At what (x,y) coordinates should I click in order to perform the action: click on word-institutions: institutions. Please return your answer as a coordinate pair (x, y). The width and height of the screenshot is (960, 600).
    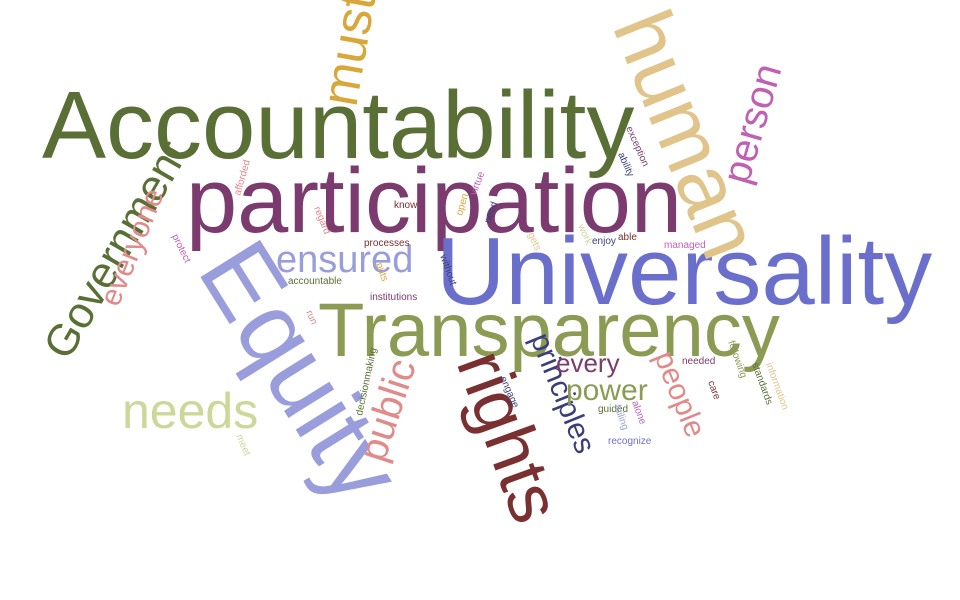
    Looking at the image, I should click on (393, 297).